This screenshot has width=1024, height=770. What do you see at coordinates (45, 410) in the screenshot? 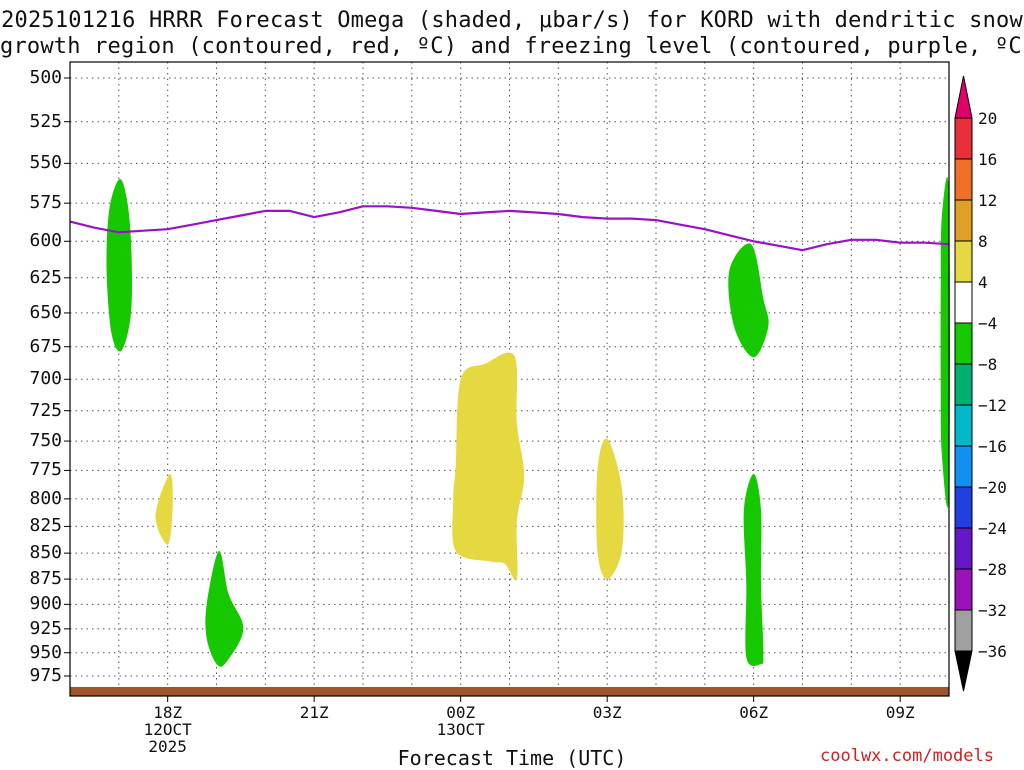
I see `y-tick-label-725: 725` at bounding box center [45, 410].